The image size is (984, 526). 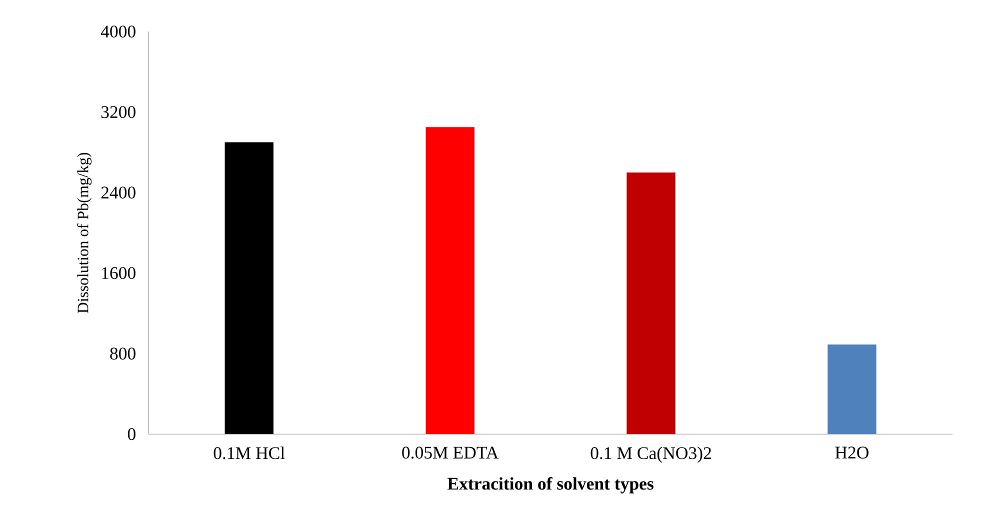 What do you see at coordinates (118, 31) in the screenshot?
I see `y-tick-label: 4000` at bounding box center [118, 31].